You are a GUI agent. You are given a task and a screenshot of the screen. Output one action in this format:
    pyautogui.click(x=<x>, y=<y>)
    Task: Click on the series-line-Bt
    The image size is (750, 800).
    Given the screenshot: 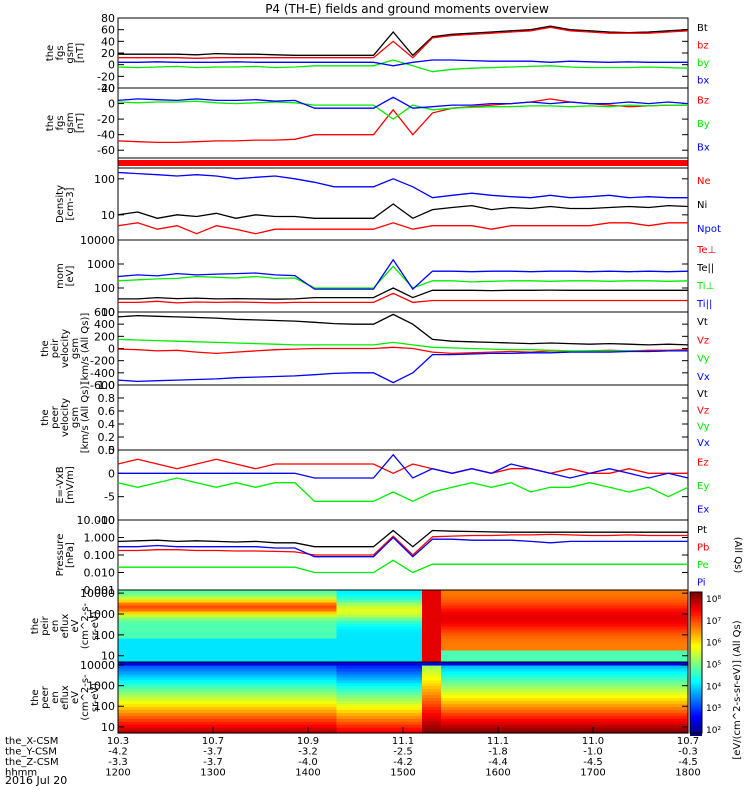 What is the action you would take?
    pyautogui.click(x=403, y=41)
    